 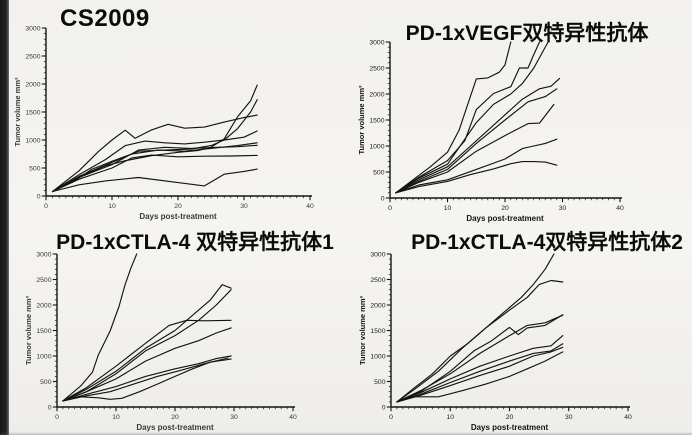 I want to click on chart-title-pd1xctla4-1: PD-1xCTLA-4 双特异性抗体1, so click(x=195, y=242).